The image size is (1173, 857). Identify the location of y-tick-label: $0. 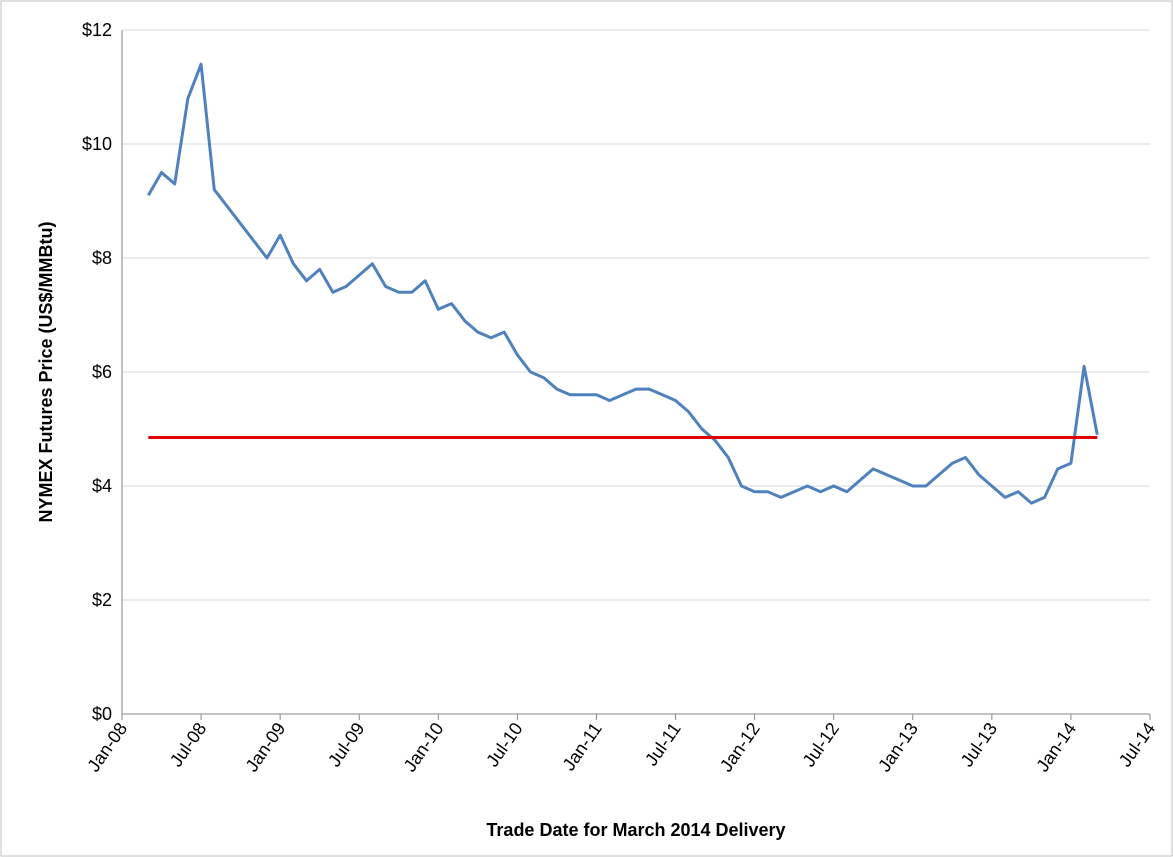
(102, 714).